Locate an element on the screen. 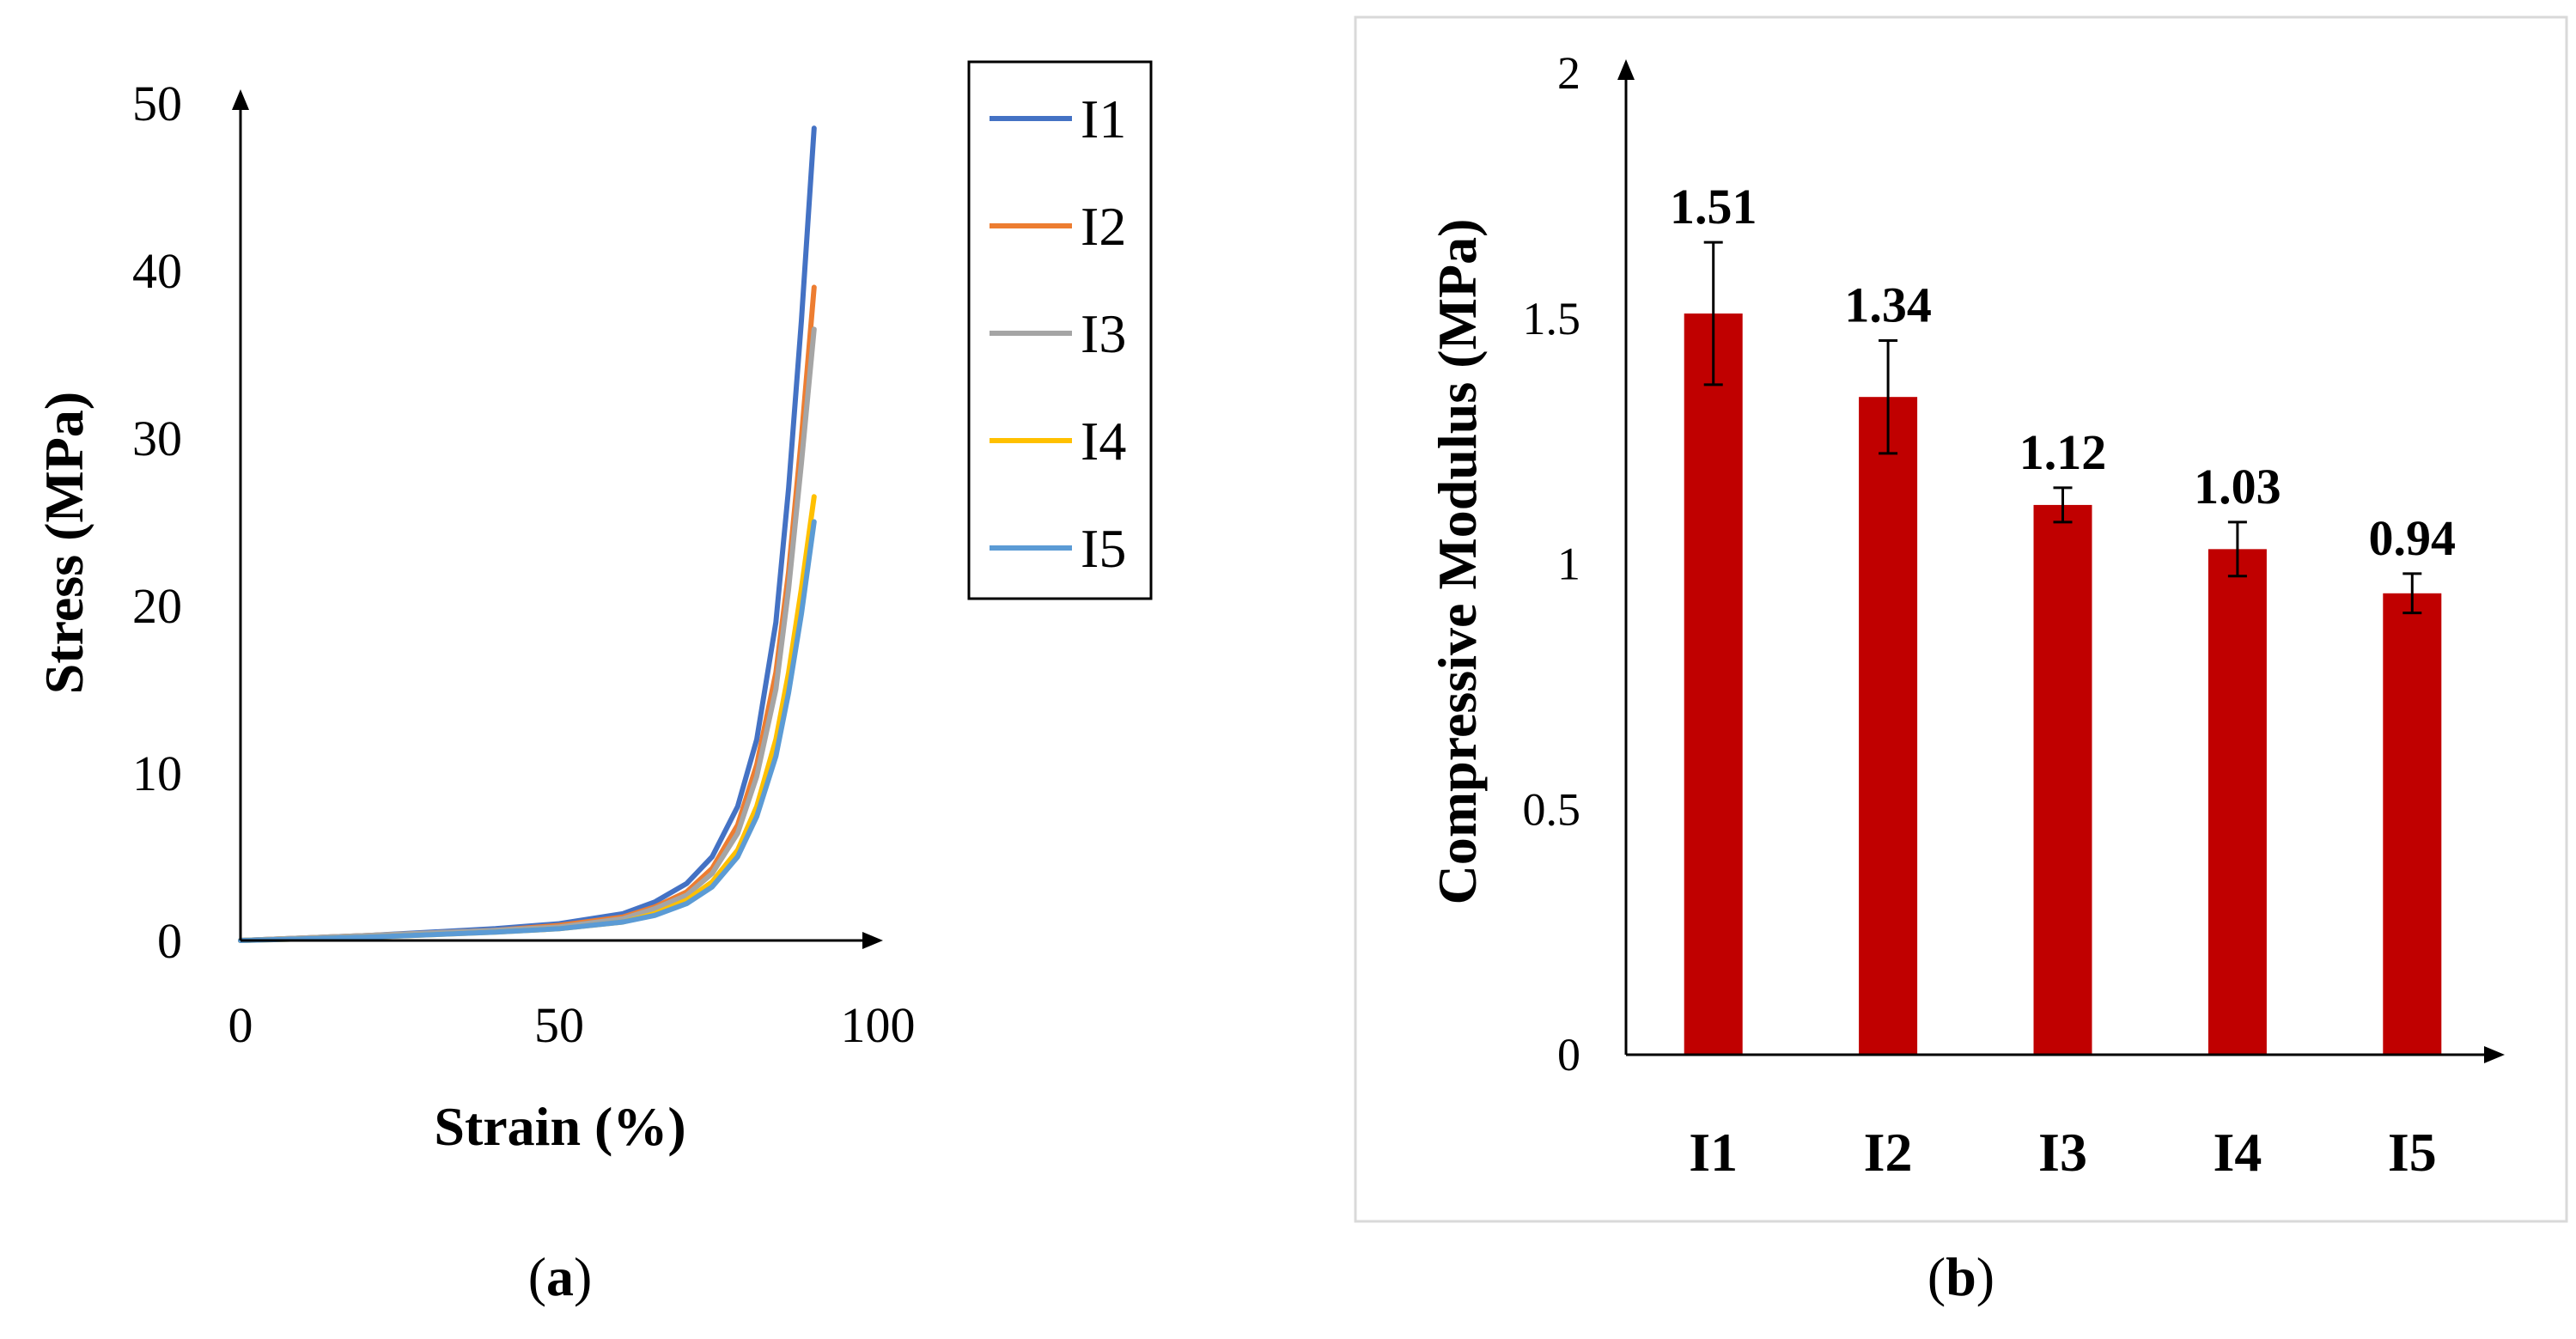 The width and height of the screenshot is (2576, 1339). y-tick-label: 20 is located at coordinates (157, 606).